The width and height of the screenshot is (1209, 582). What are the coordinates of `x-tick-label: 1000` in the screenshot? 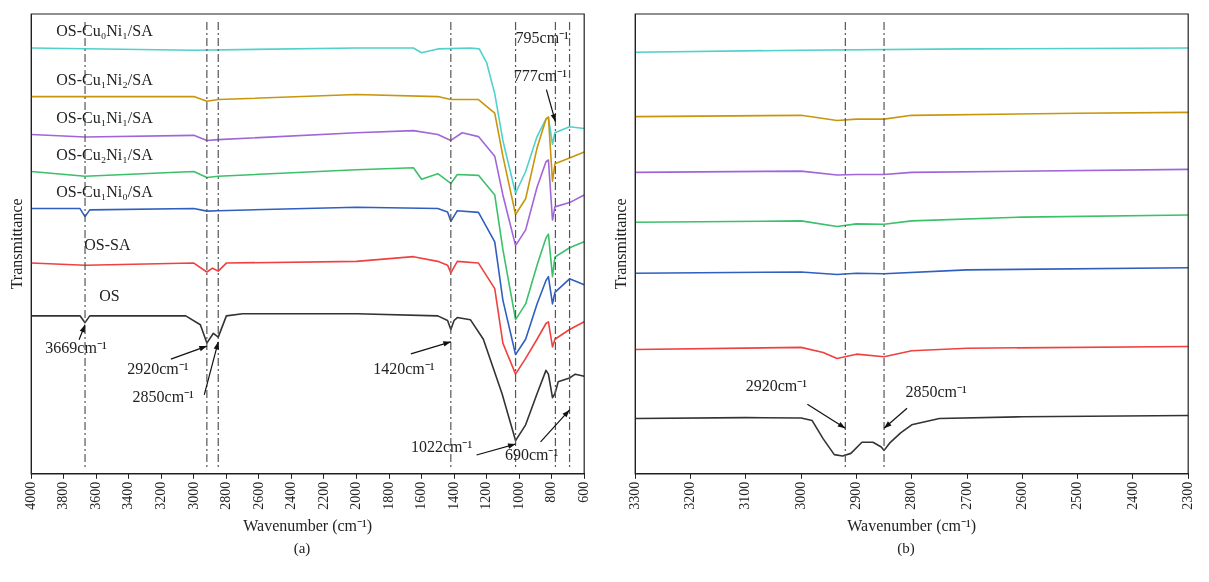 It's located at (518, 495).